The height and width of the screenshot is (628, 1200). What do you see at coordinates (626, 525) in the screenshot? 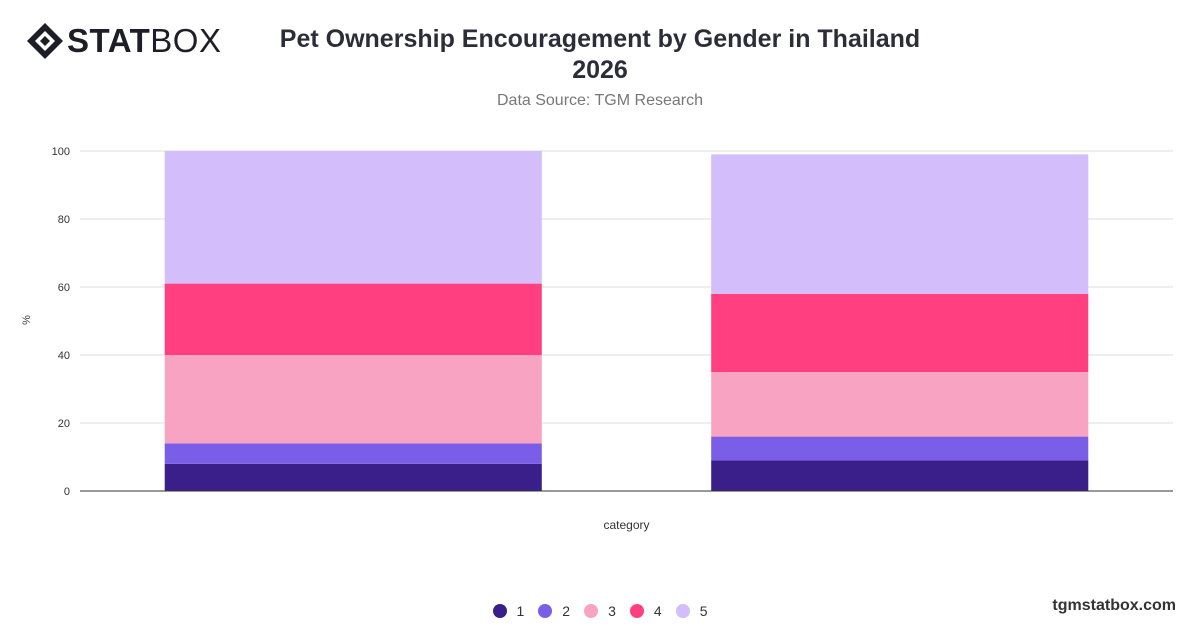
I see `x-axis-label: category` at bounding box center [626, 525].